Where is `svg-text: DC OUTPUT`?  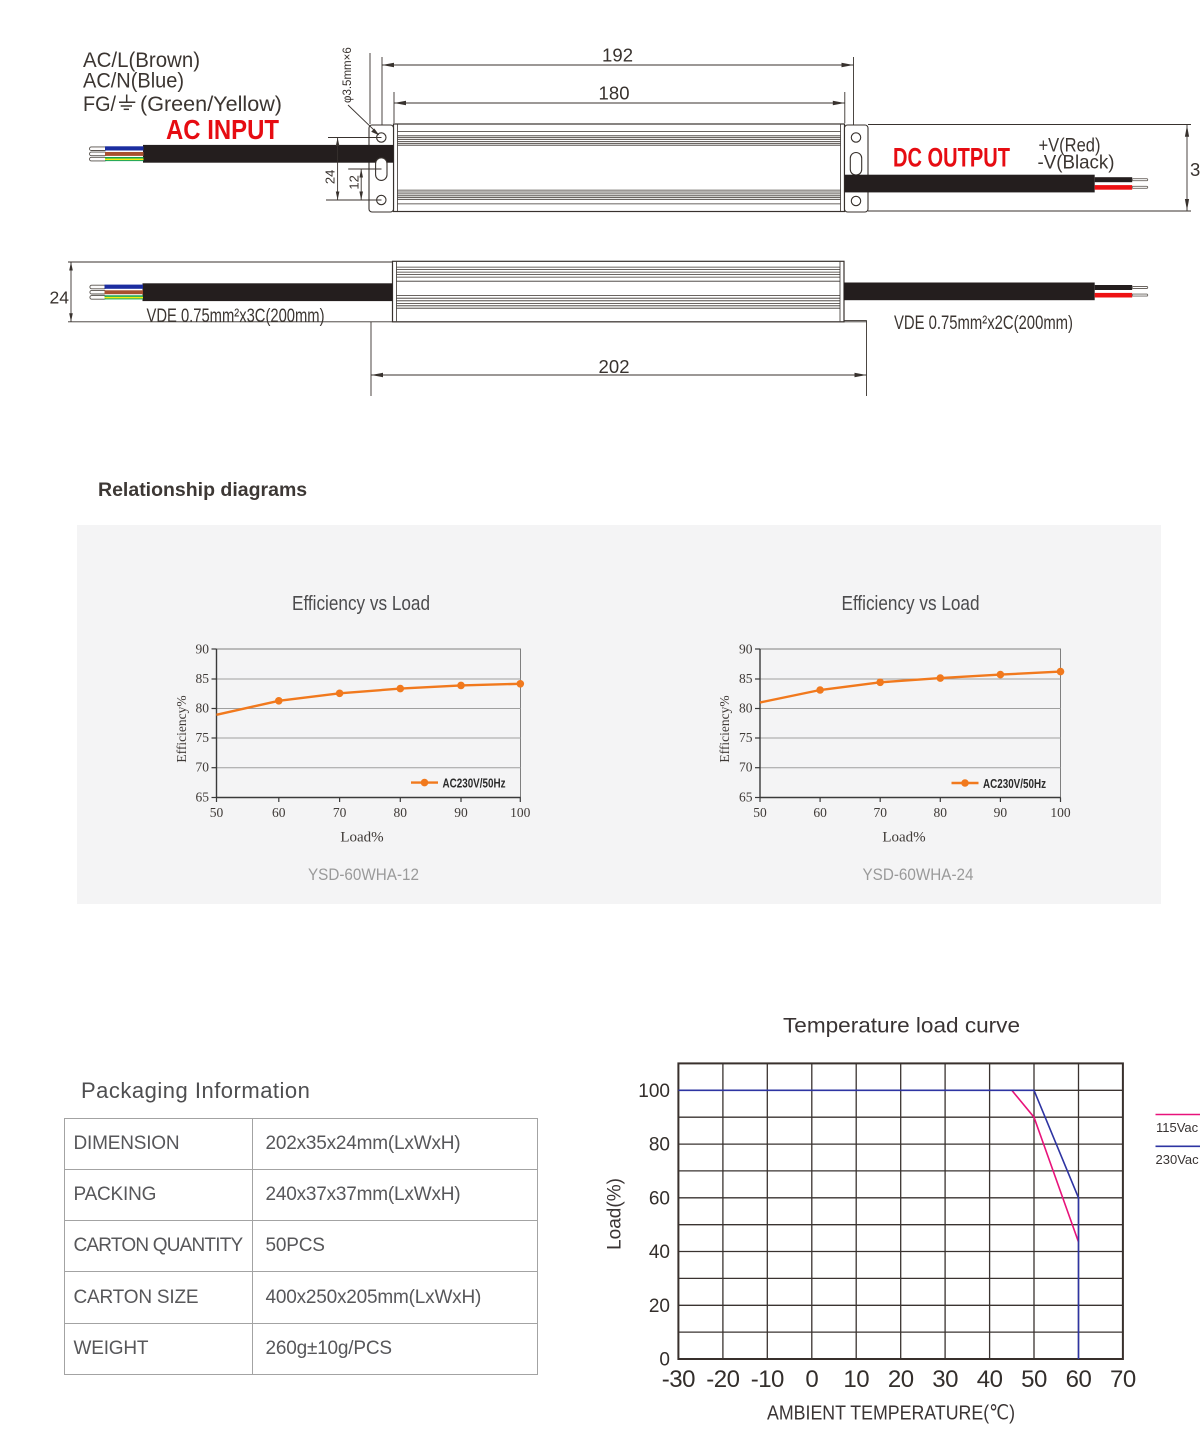
svg-text: DC OUTPUT is located at coordinates (951, 158).